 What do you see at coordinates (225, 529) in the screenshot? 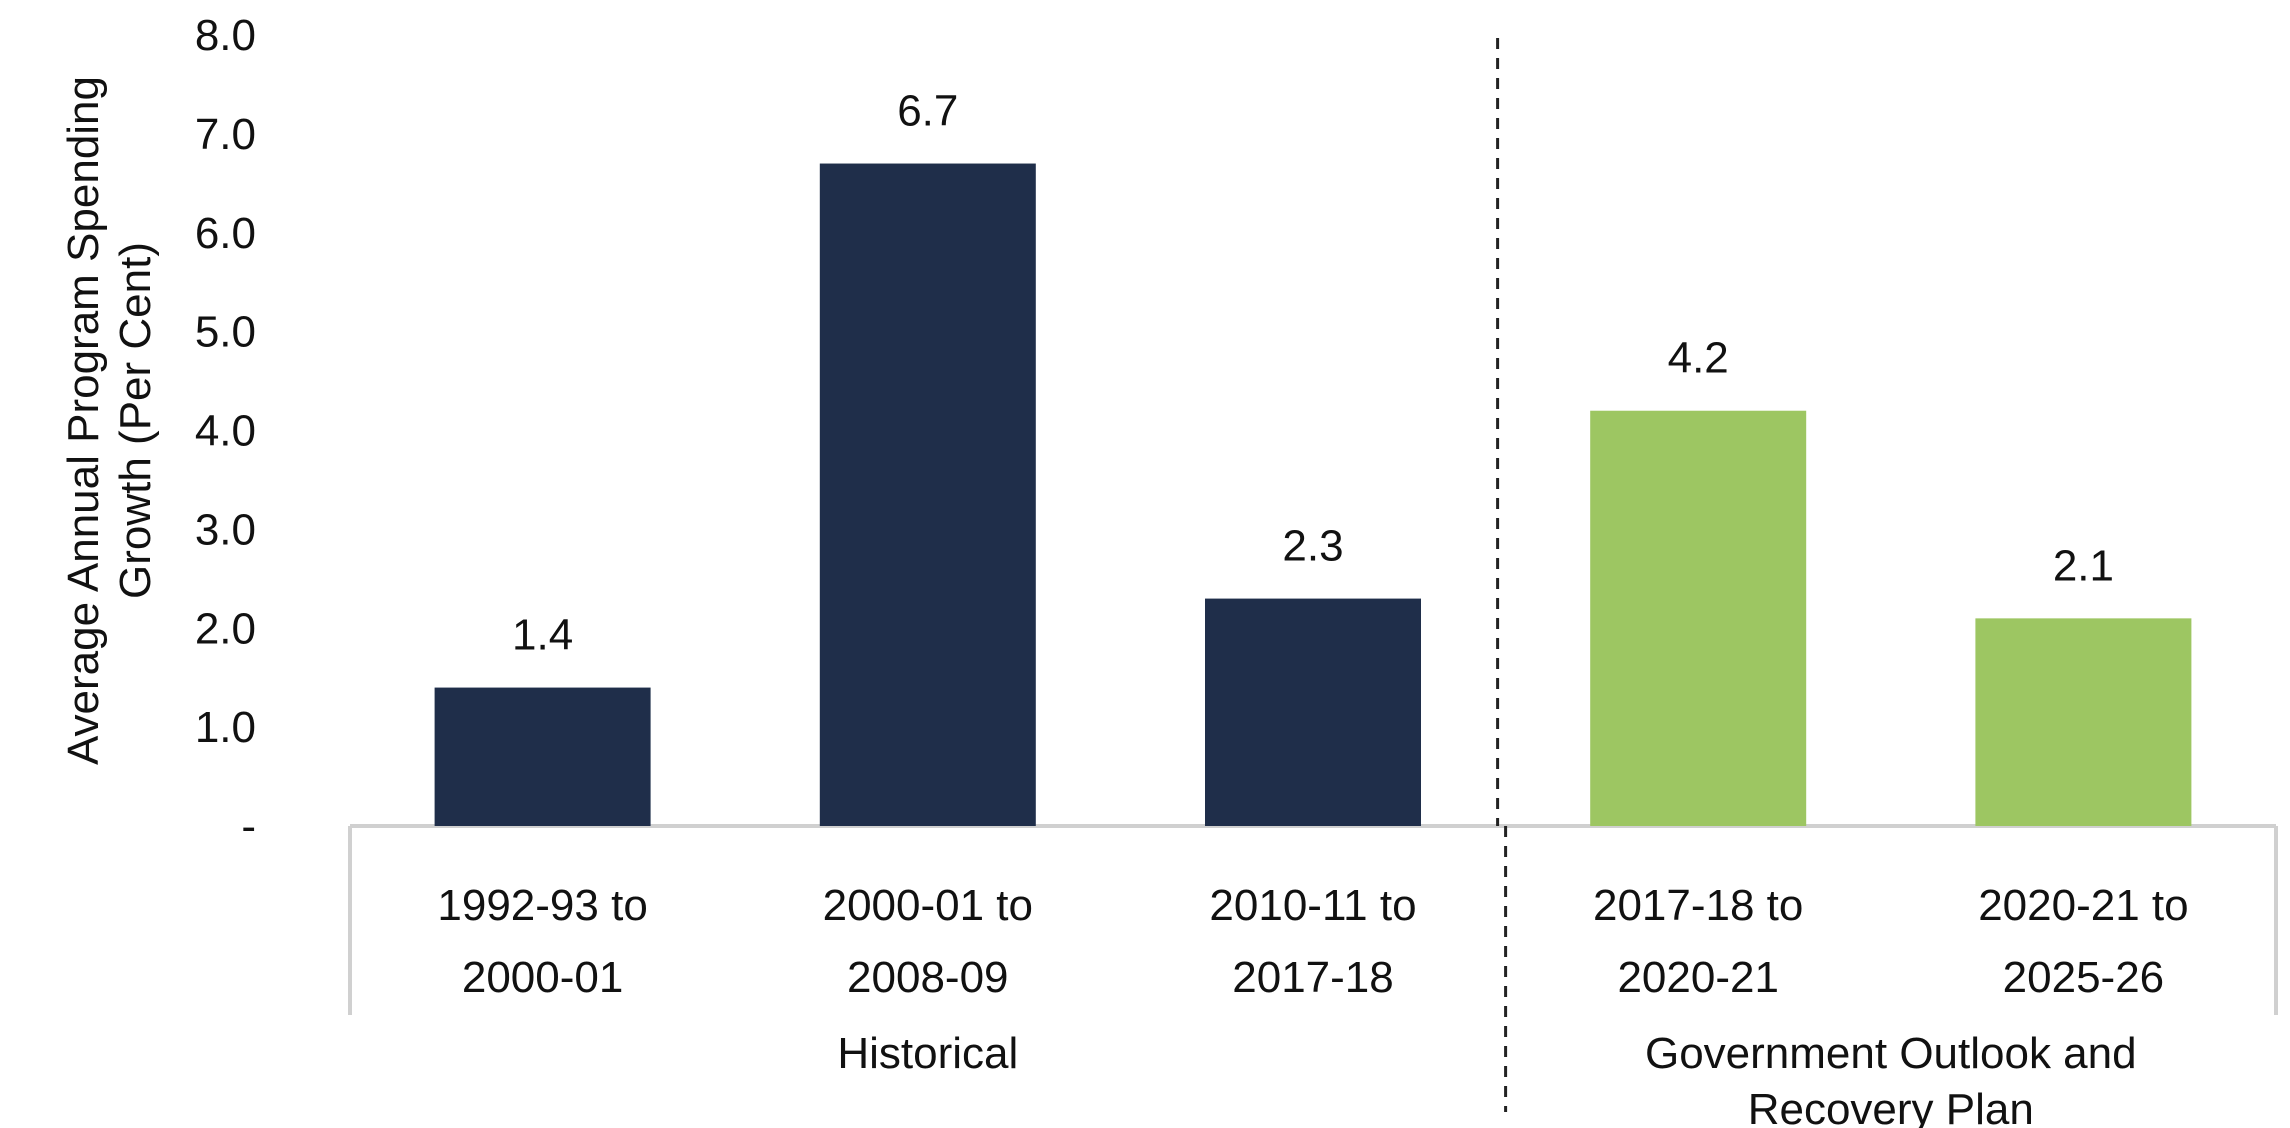
I see `y-tick-label: 3.0` at bounding box center [225, 529].